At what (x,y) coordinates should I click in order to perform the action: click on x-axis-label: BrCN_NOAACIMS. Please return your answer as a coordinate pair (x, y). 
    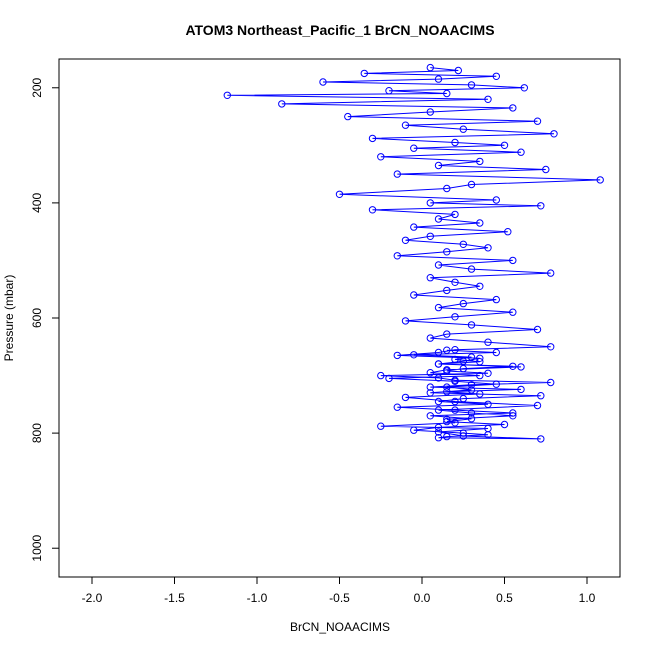
    Looking at the image, I should click on (340, 627).